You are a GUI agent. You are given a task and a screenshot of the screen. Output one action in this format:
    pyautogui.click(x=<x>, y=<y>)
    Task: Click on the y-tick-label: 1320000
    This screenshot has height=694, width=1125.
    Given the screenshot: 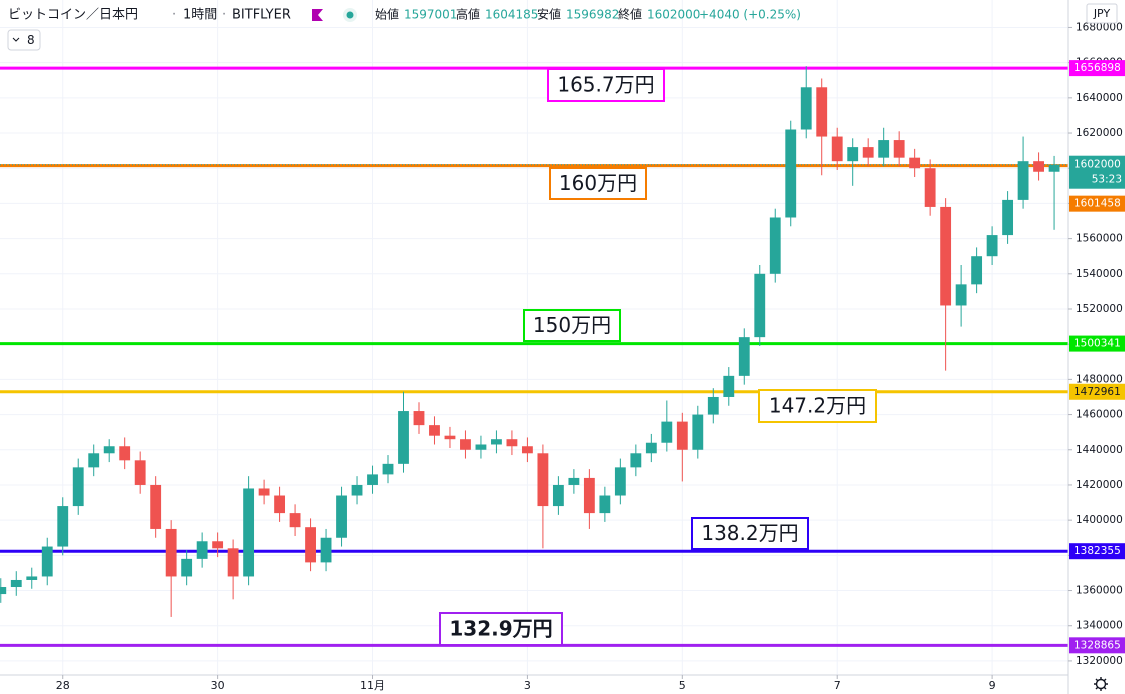 What is the action you would take?
    pyautogui.click(x=1099, y=661)
    